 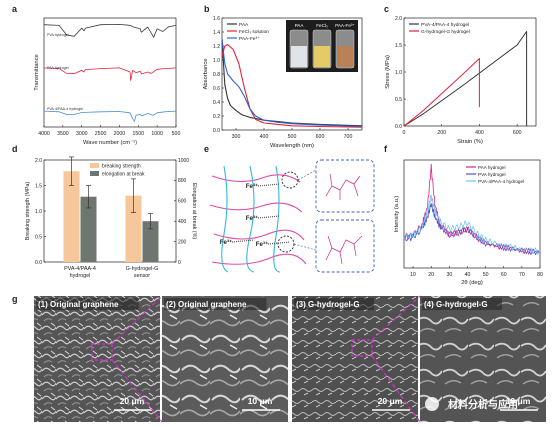 What do you see at coordinates (398, 127) in the screenshot?
I see `y-tick-label-c: 0.0` at bounding box center [398, 127].